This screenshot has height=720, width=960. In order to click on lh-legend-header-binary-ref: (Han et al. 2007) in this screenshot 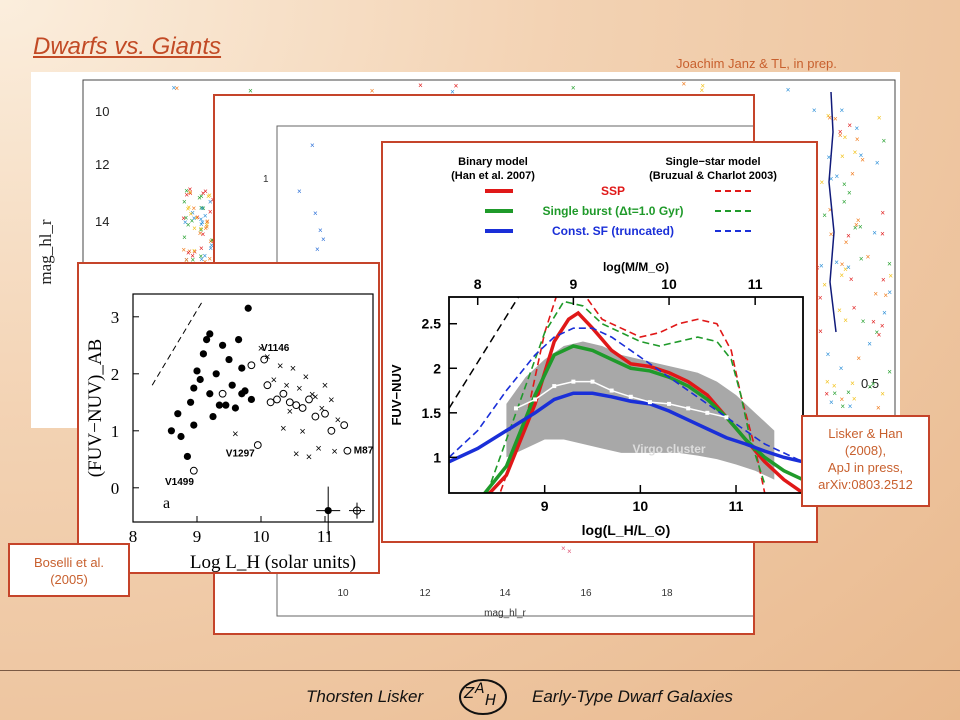, I will do `click(493, 176)`.